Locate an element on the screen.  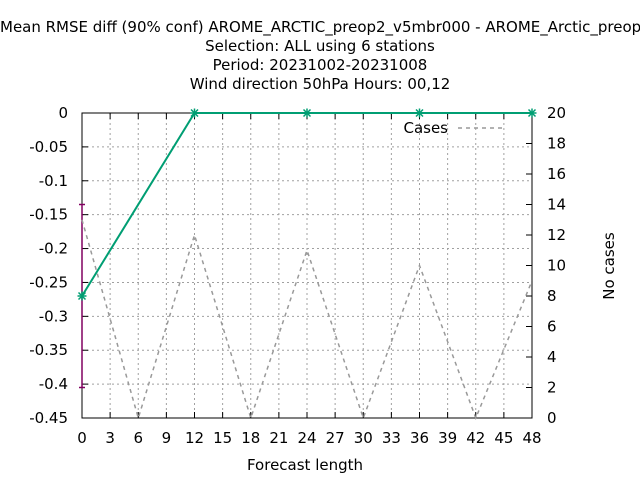
y-left-tick-label: -0.3 is located at coordinates (53, 316).